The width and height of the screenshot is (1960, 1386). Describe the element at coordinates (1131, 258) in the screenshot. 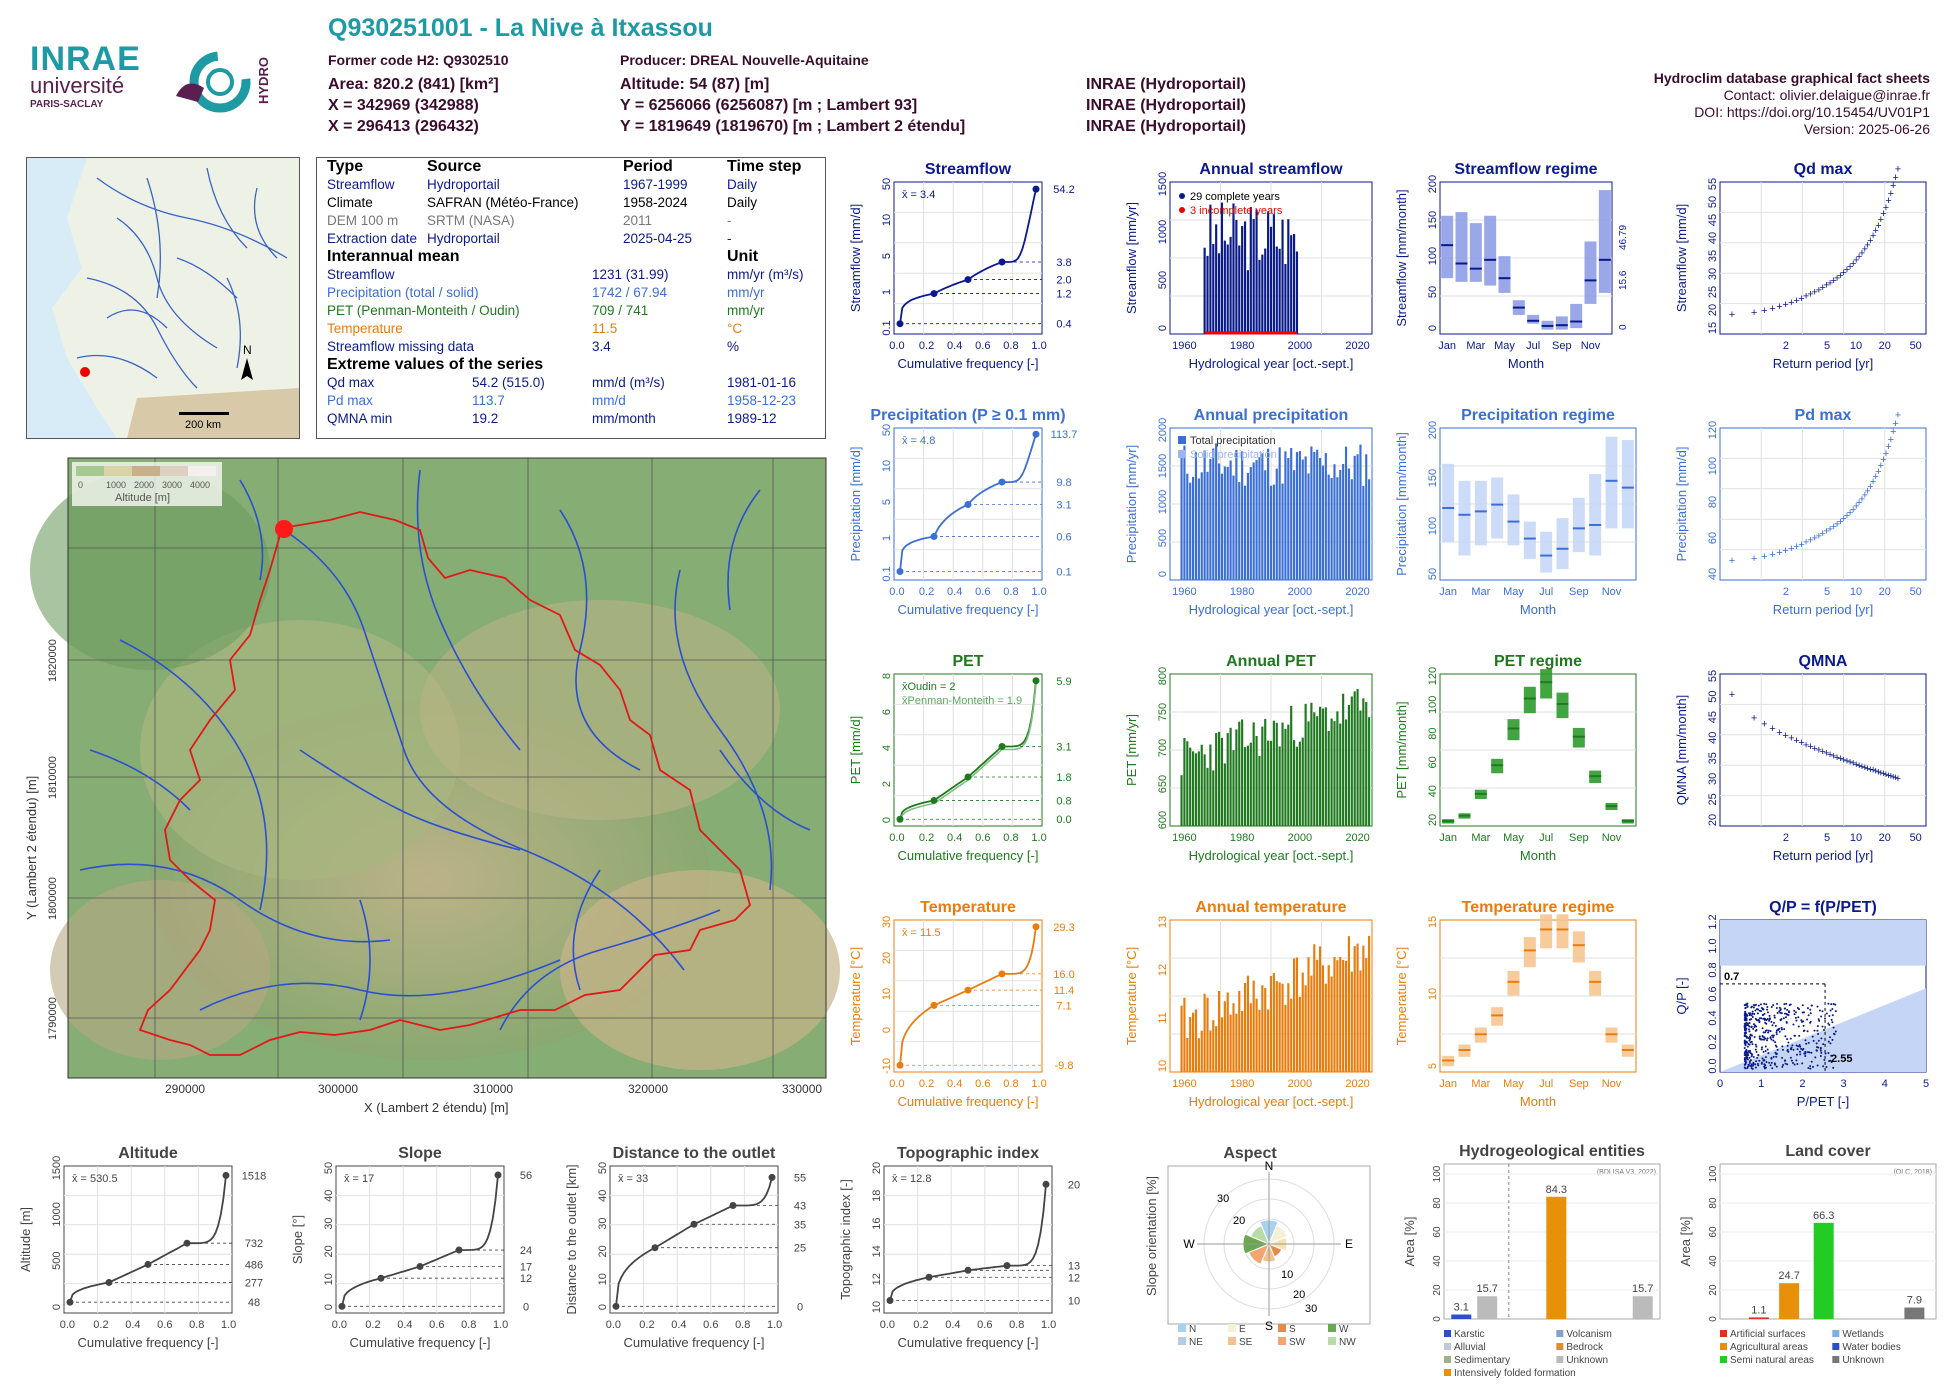

I see `annual_streamflow-ylabel: Streamflow [mm/yr]` at that location.